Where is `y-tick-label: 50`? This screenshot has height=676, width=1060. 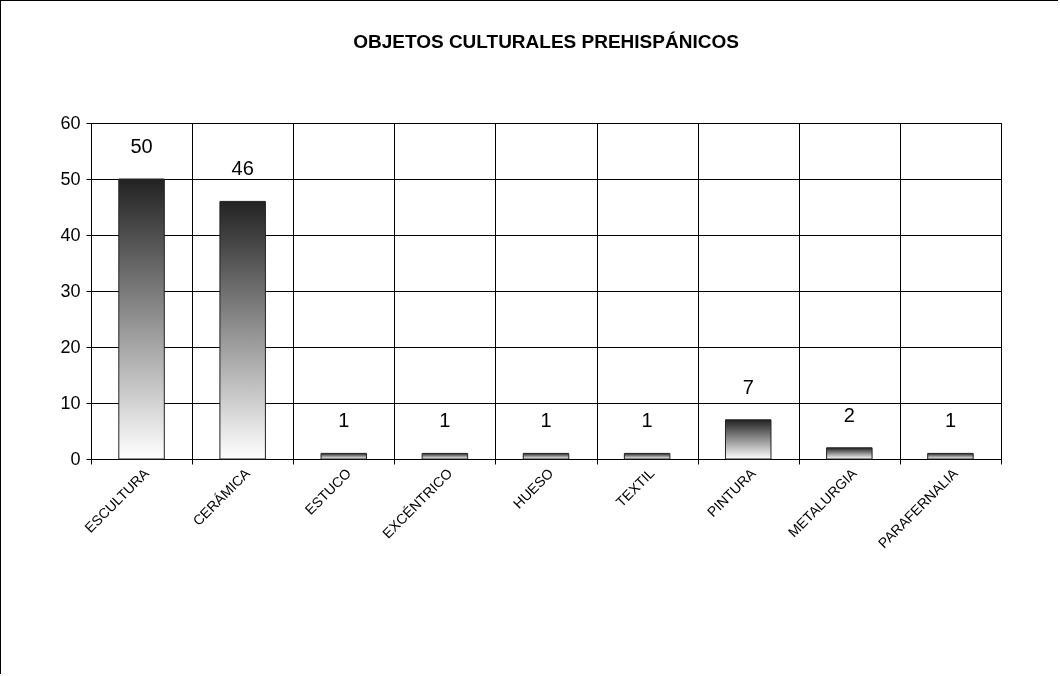 y-tick-label: 50 is located at coordinates (70, 178).